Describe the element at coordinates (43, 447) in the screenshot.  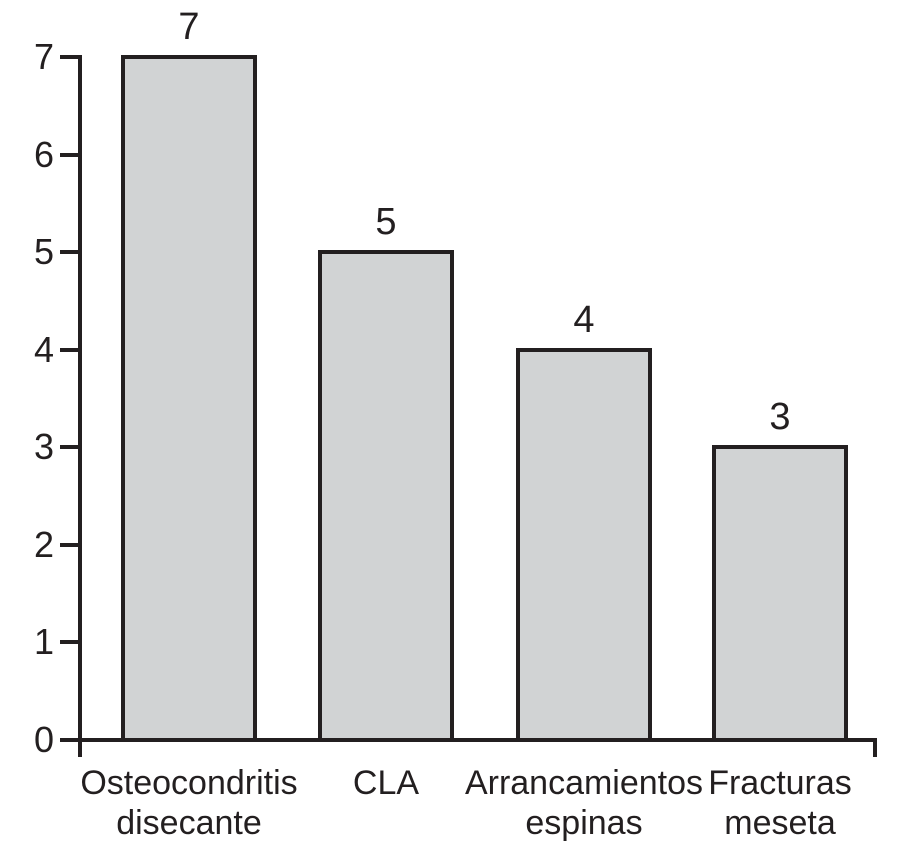
I see `y-axis-tick-label: 3` at that location.